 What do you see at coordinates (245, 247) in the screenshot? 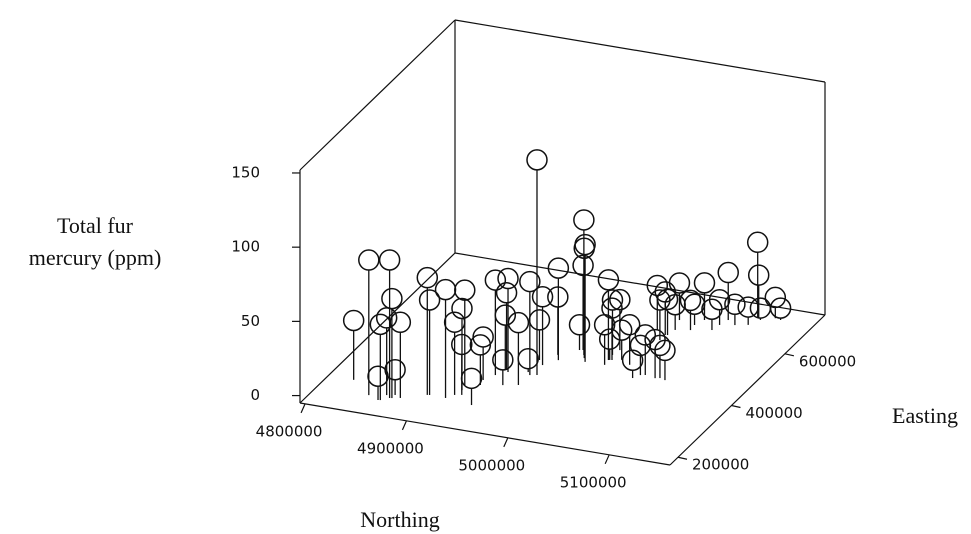
I see `z-tick-label: 100` at bounding box center [245, 247].